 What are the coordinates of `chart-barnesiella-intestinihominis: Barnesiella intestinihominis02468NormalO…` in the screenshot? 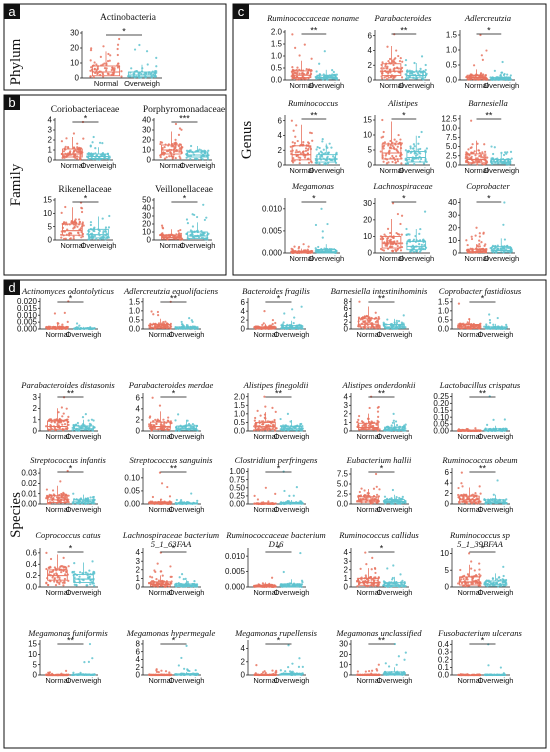 It's located at (379, 312).